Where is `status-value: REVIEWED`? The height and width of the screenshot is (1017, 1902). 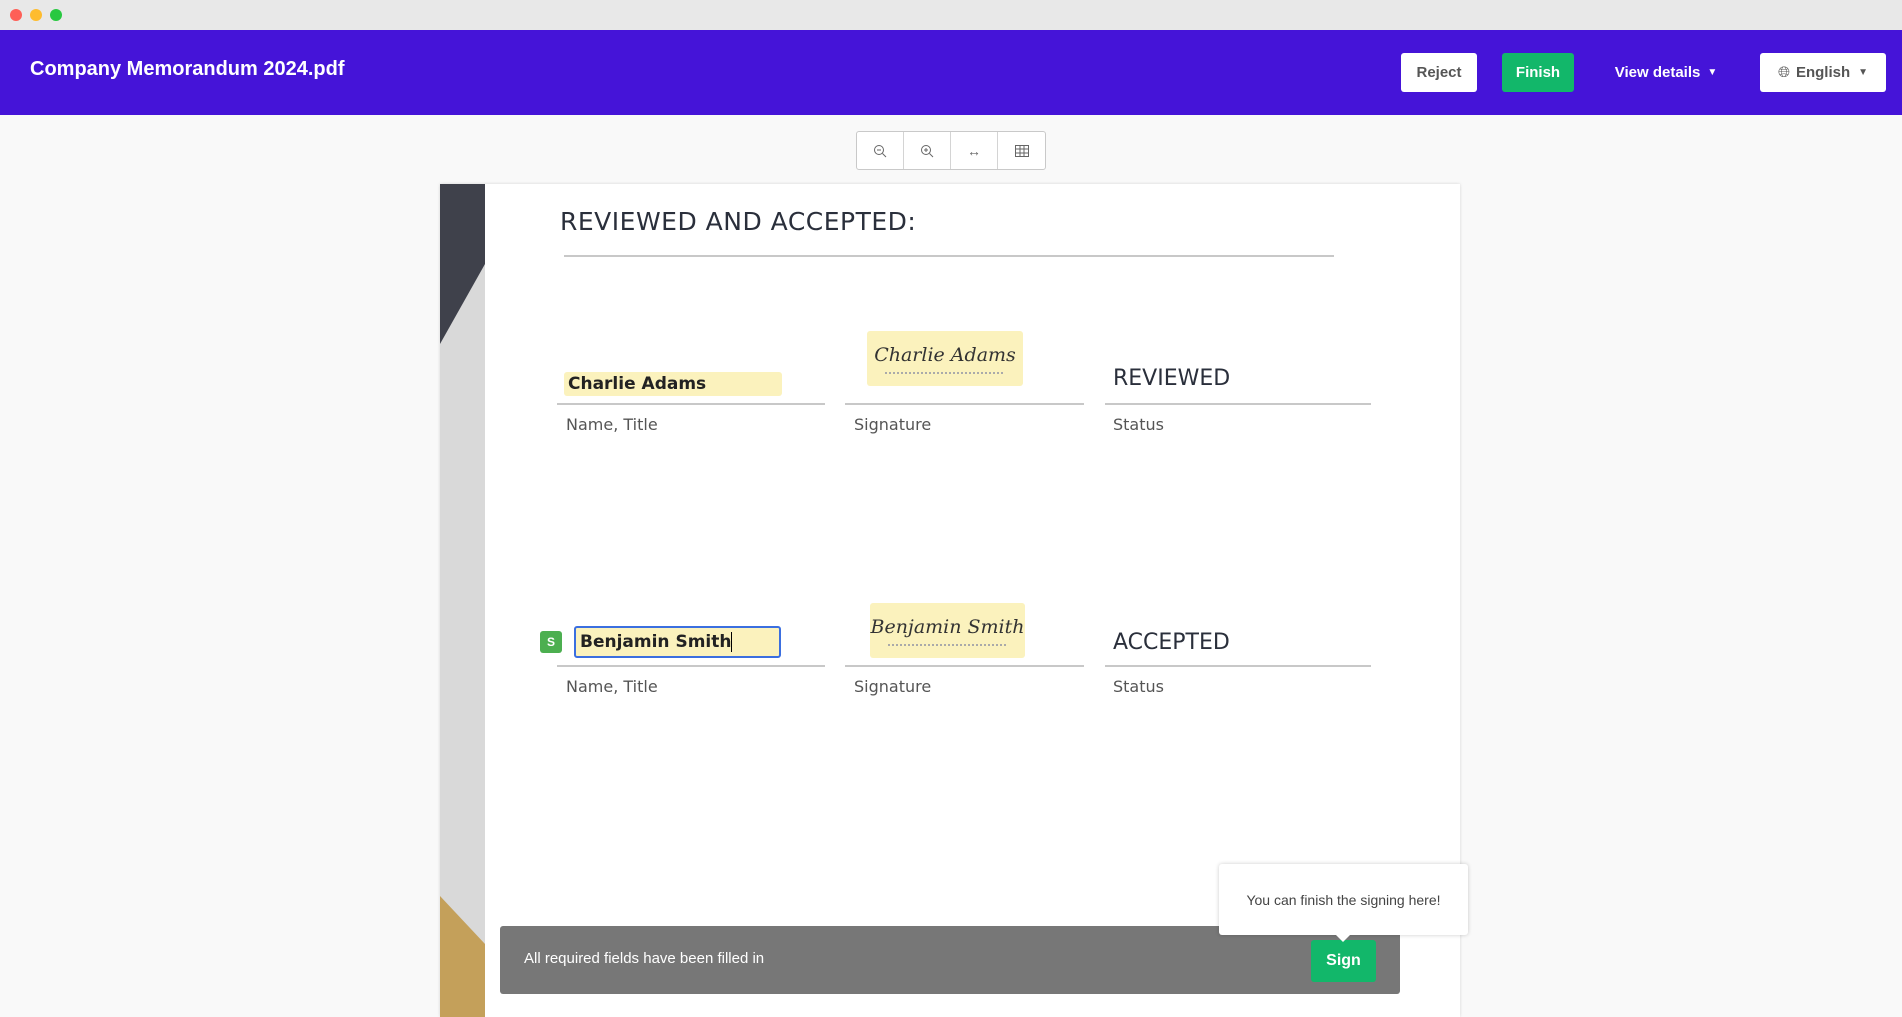
status-value: REVIEWED is located at coordinates (1172, 378).